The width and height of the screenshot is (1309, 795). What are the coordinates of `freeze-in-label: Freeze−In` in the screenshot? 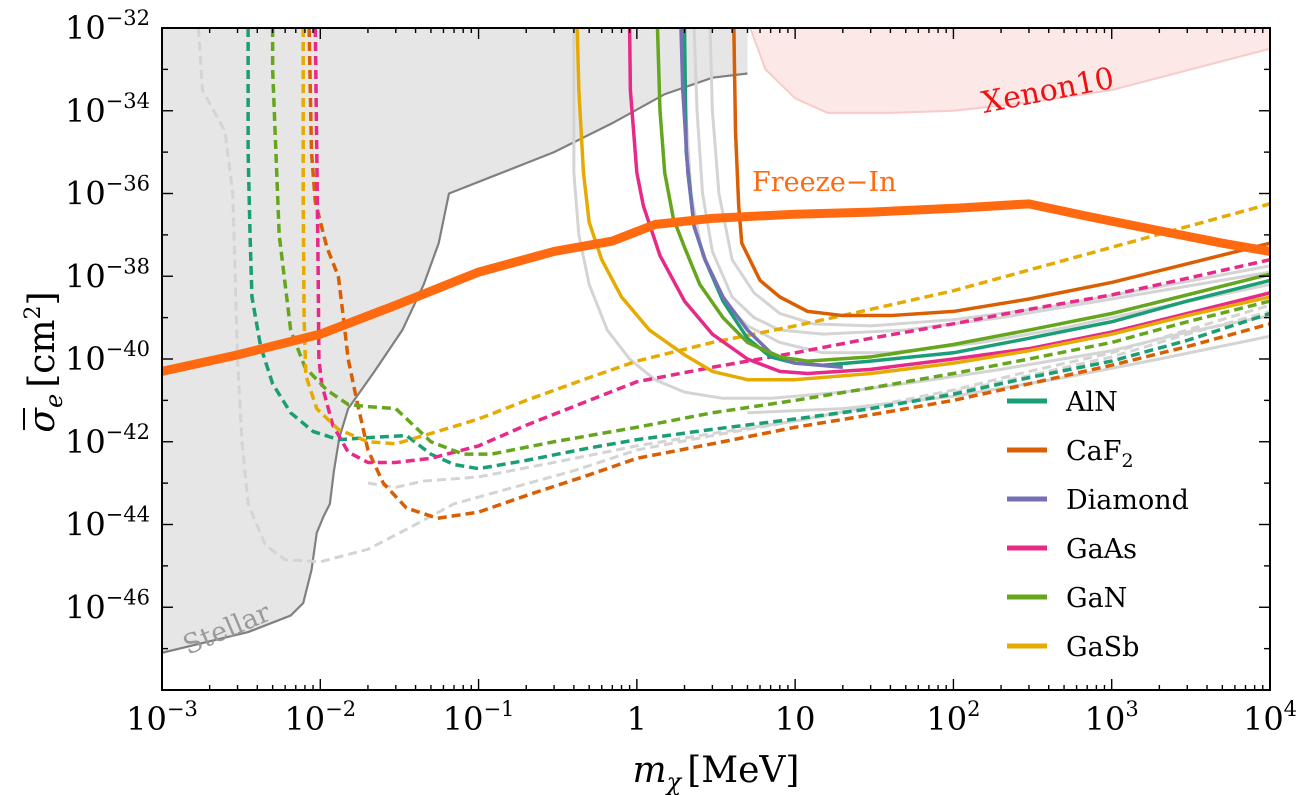 It's located at (824, 182).